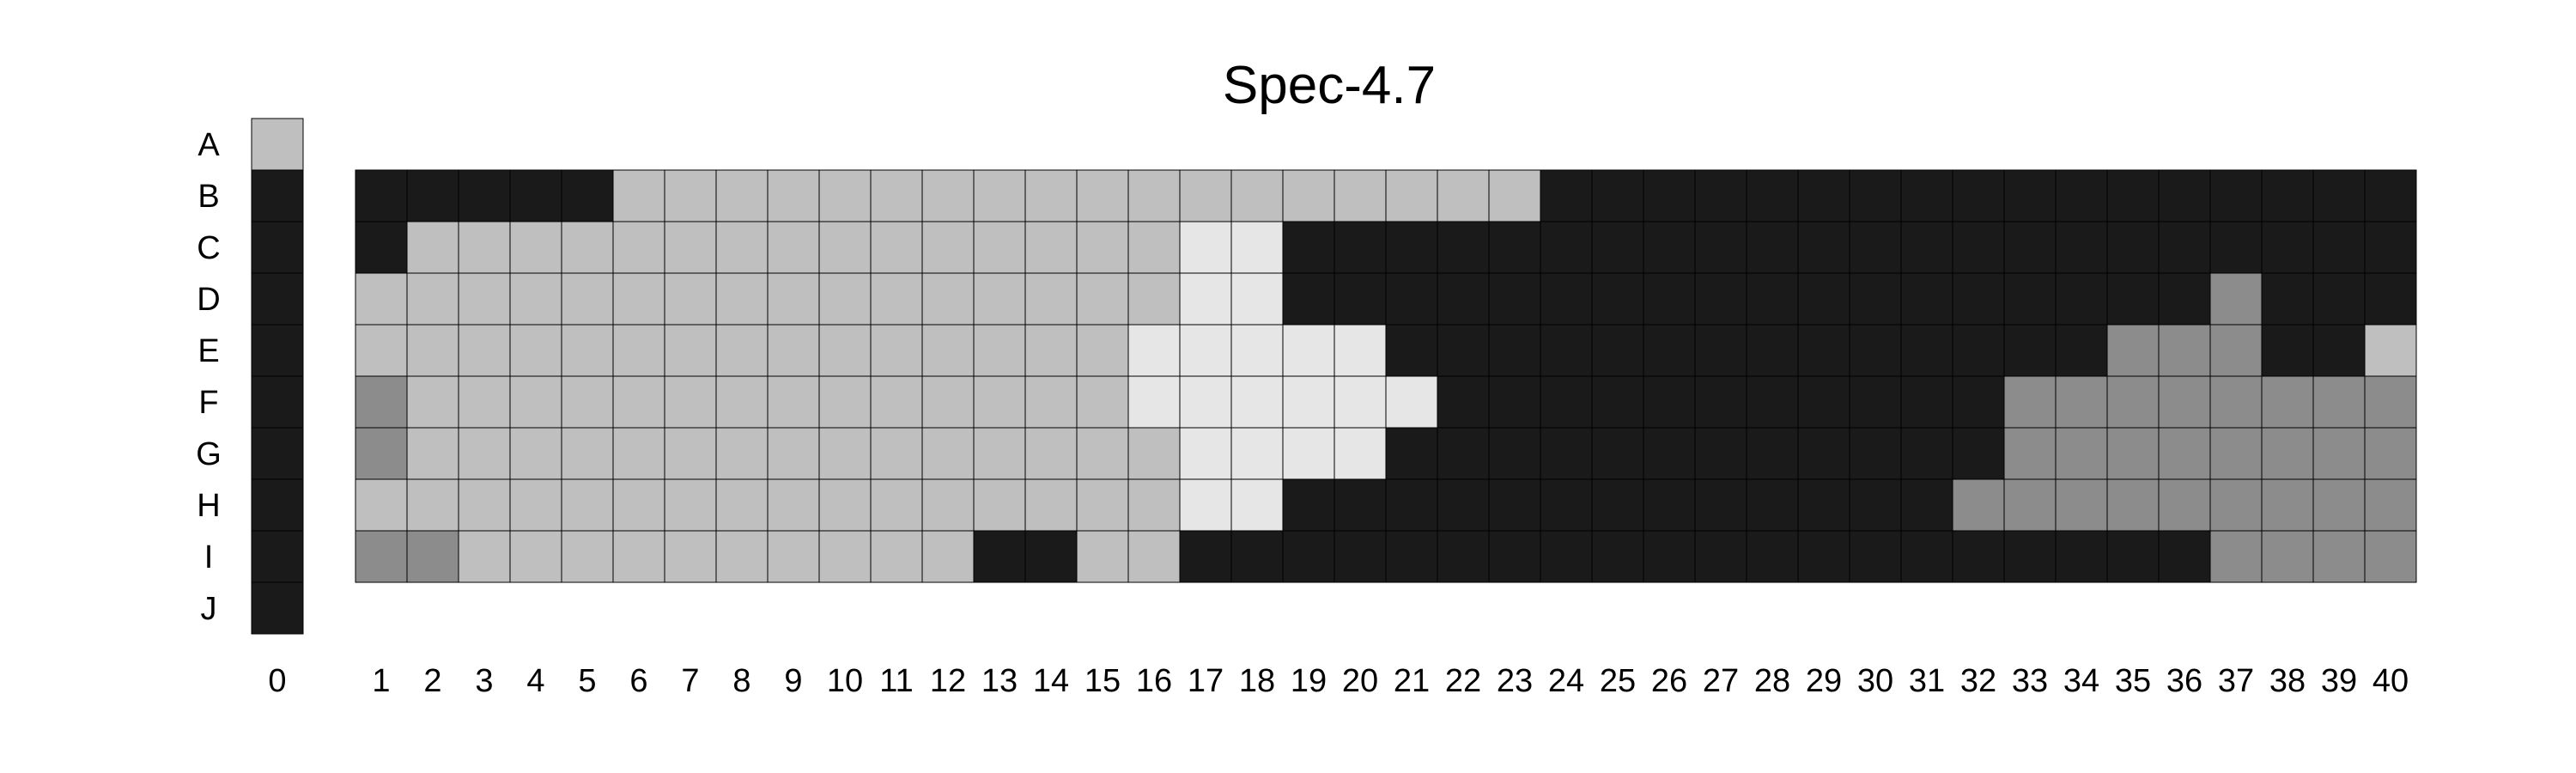 This screenshot has height=773, width=2576. Describe the element at coordinates (208, 145) in the screenshot. I see `row-label-a: A` at that location.